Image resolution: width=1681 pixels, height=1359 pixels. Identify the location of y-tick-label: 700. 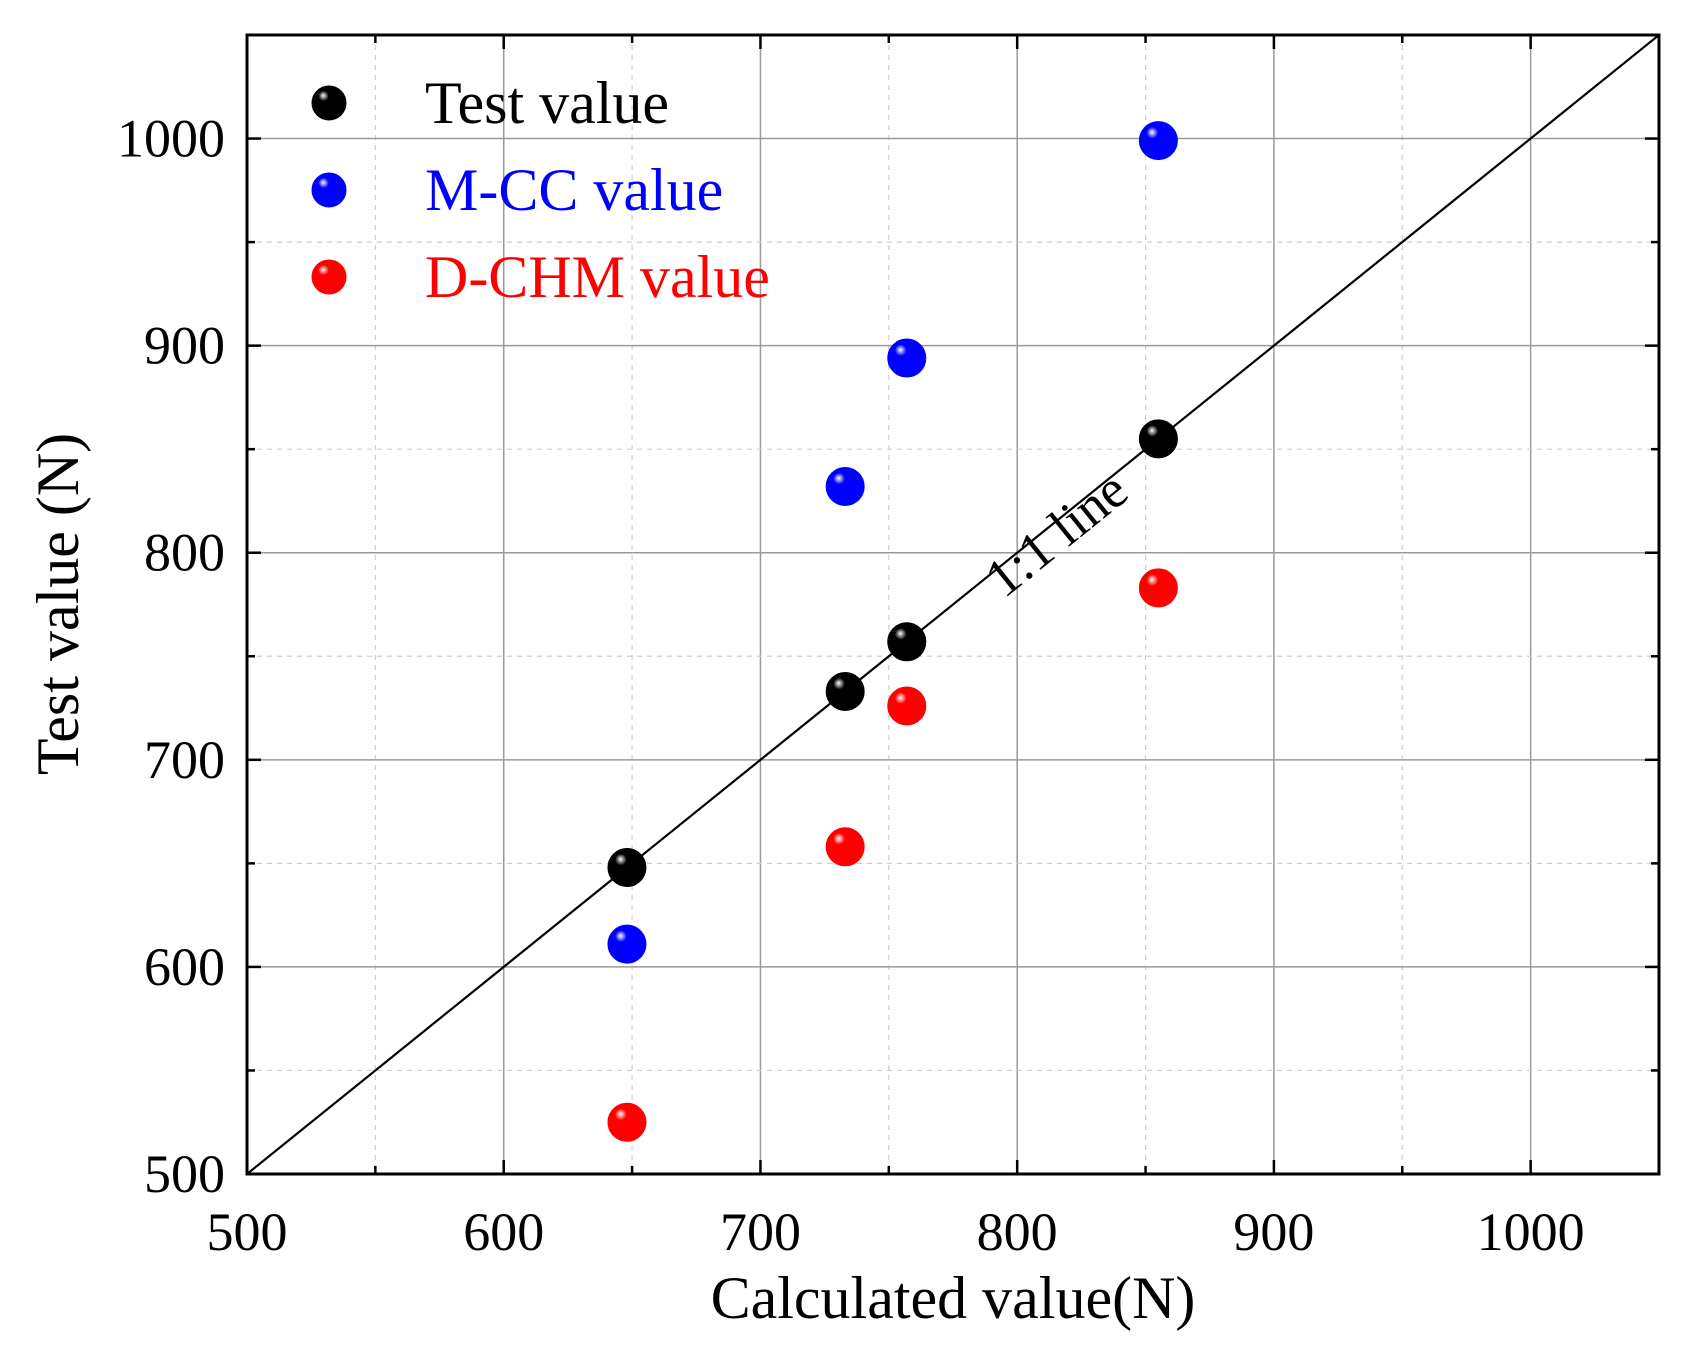
(184, 760).